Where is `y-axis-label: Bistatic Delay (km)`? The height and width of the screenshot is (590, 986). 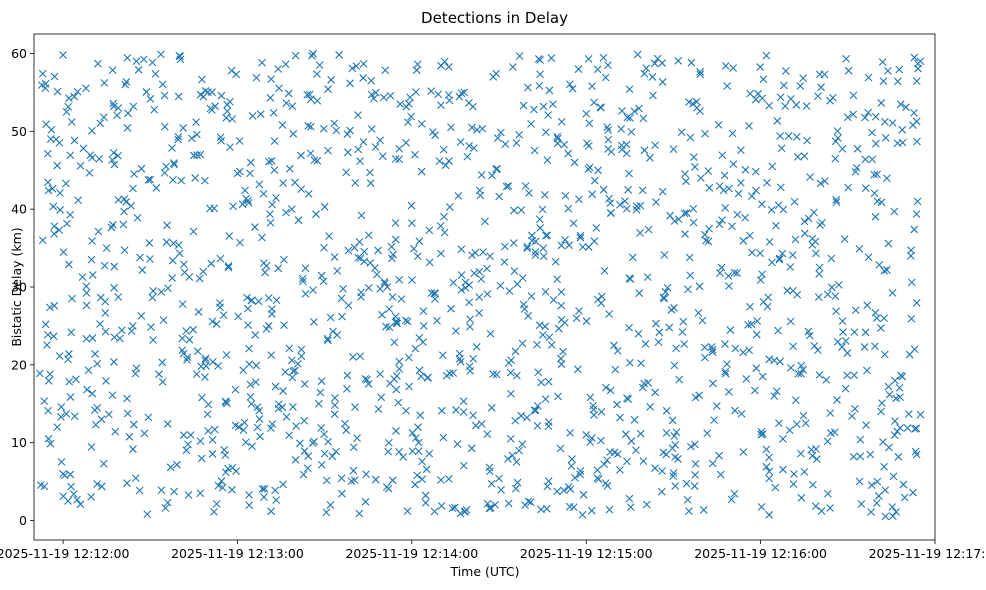 y-axis-label: Bistatic Delay (km) is located at coordinates (16, 286).